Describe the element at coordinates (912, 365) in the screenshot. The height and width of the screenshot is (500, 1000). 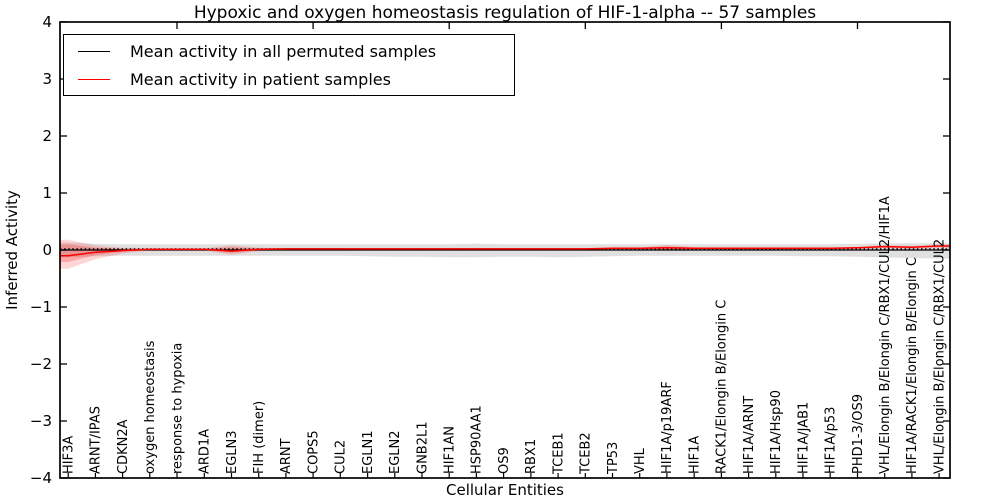
I see `x-category-label: HIF1A/RACK1/Elongin B/Elongin C` at that location.